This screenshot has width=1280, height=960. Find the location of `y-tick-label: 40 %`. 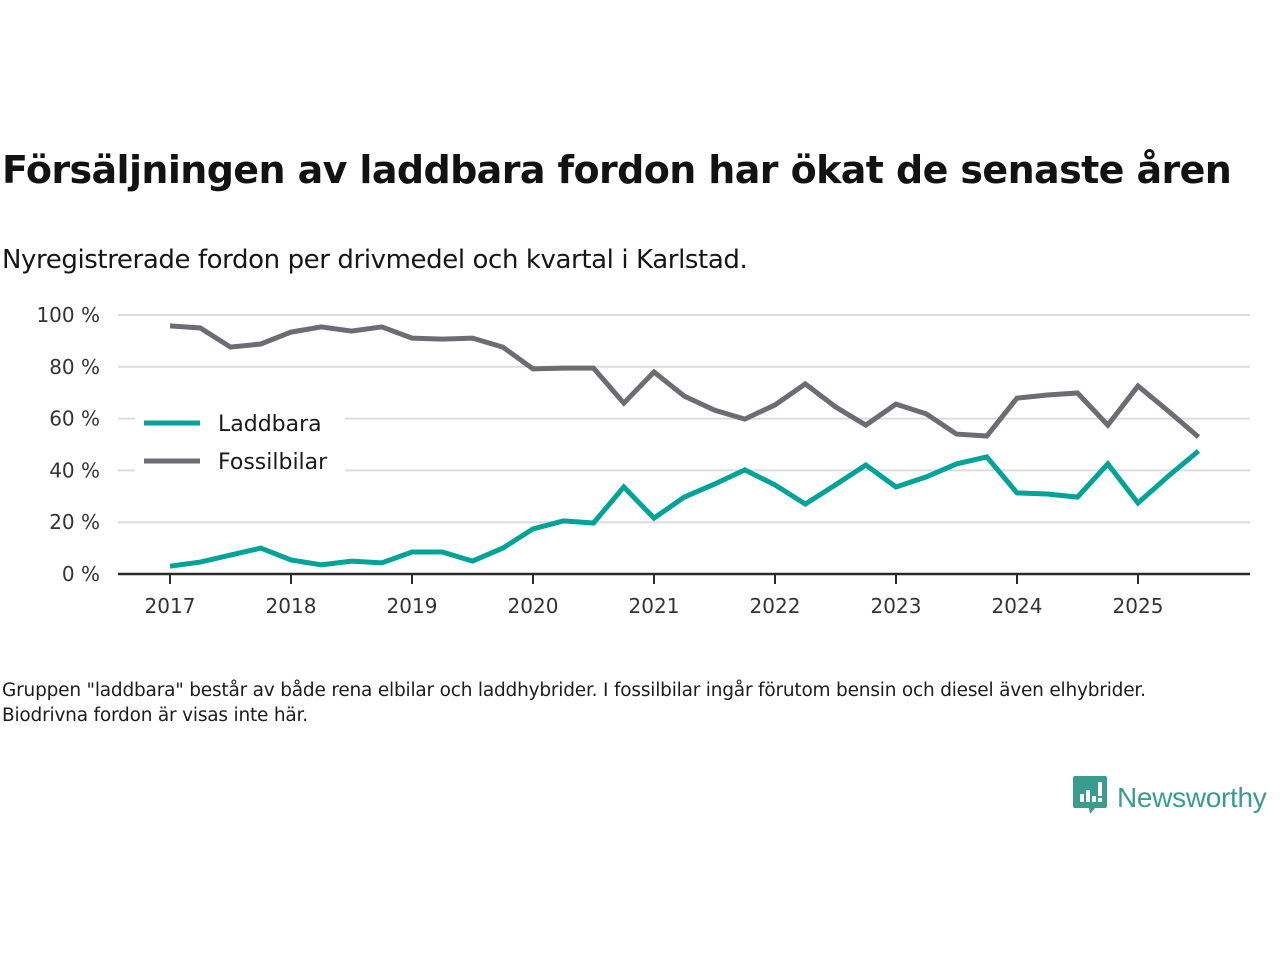

y-tick-label: 40 % is located at coordinates (74, 470).